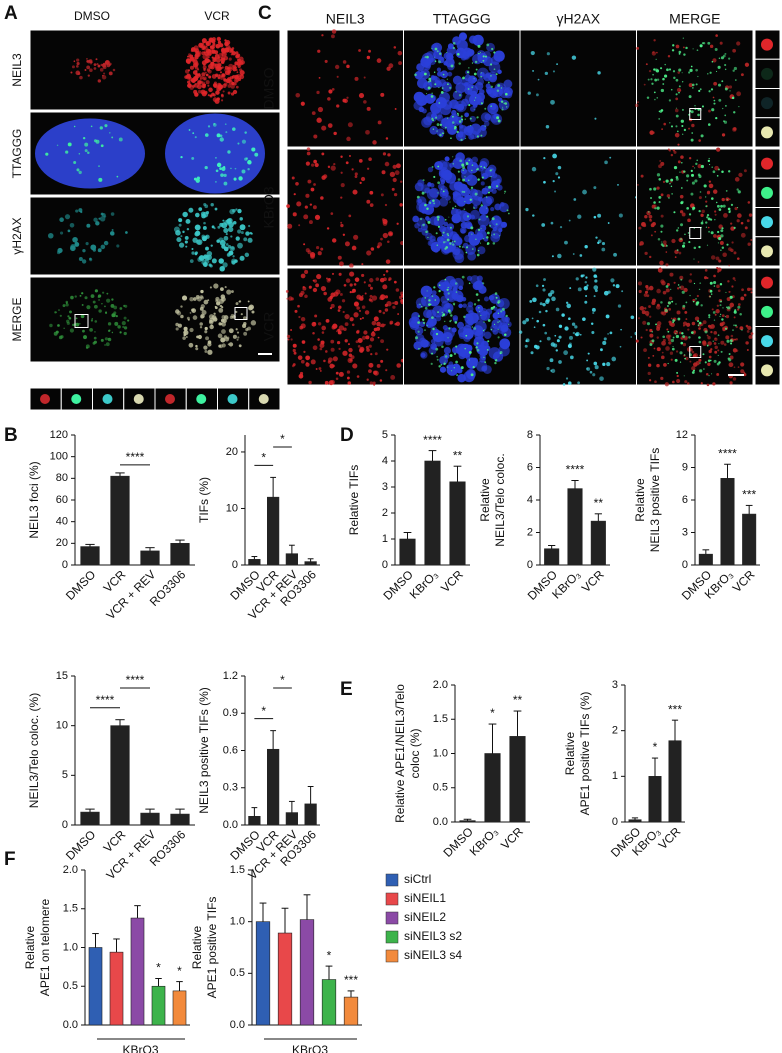  Describe the element at coordinates (17, 154) in the screenshot. I see `row-label: TTAGGG` at that location.